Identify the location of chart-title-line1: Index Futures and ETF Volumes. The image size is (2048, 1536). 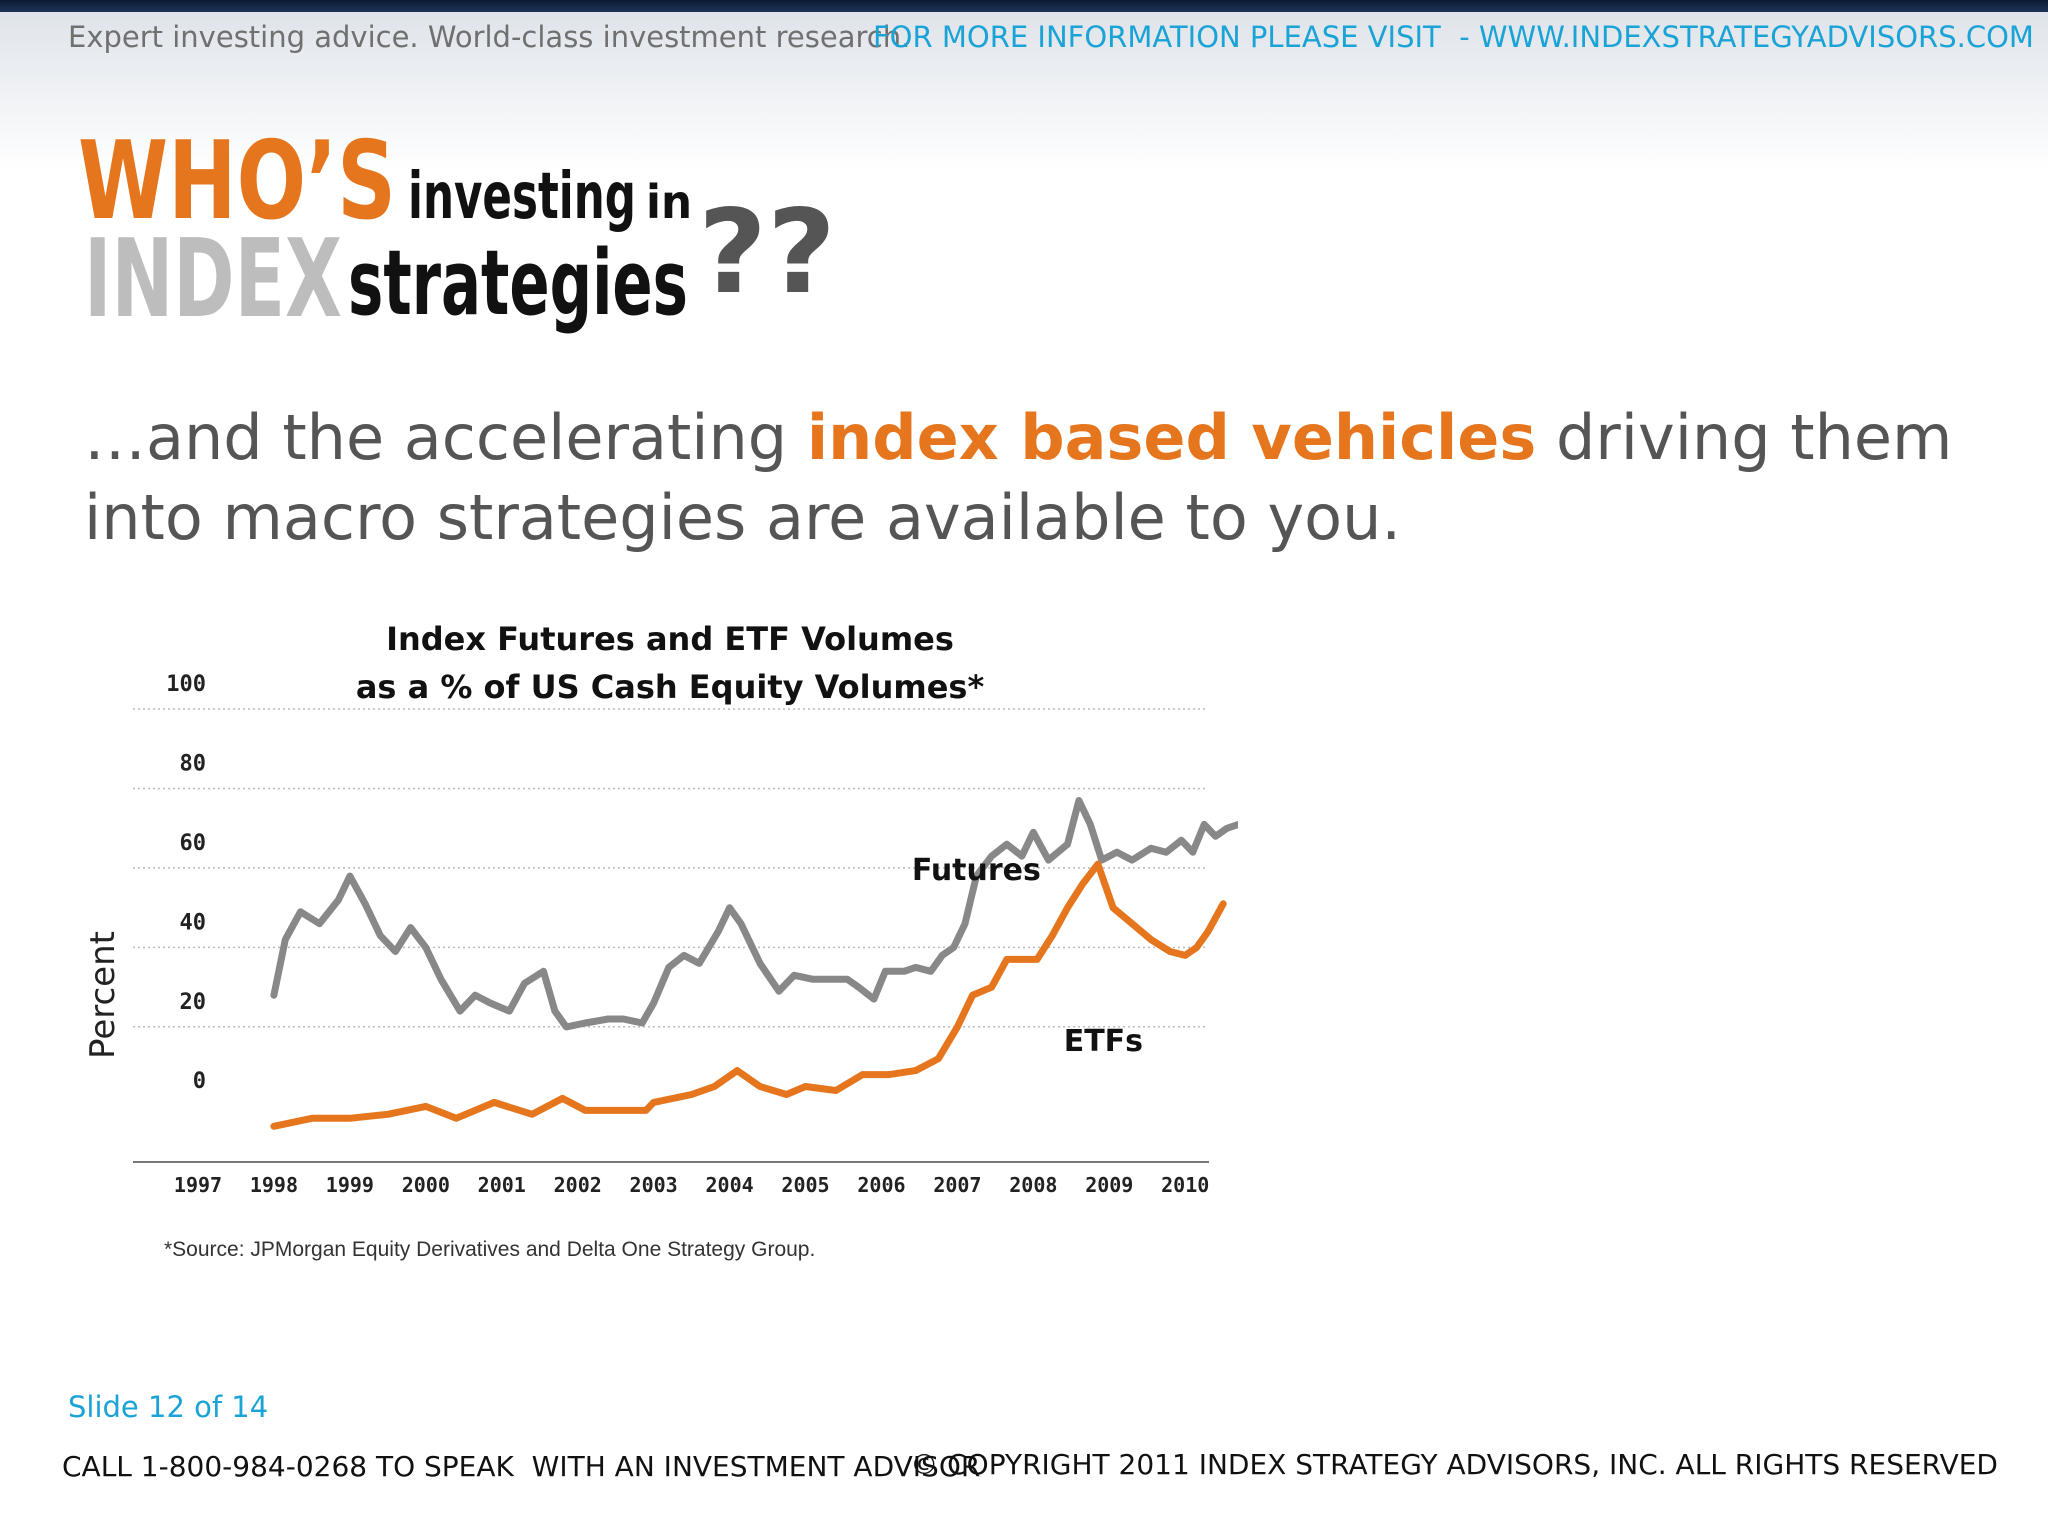
(670, 639).